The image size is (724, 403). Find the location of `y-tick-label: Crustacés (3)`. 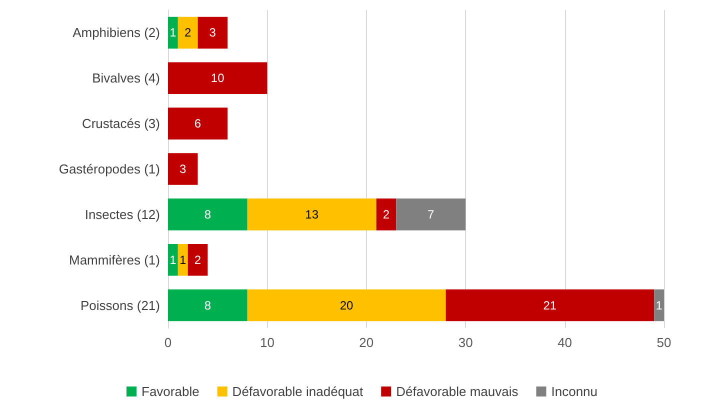

y-tick-label: Crustacés (3) is located at coordinates (121, 124).